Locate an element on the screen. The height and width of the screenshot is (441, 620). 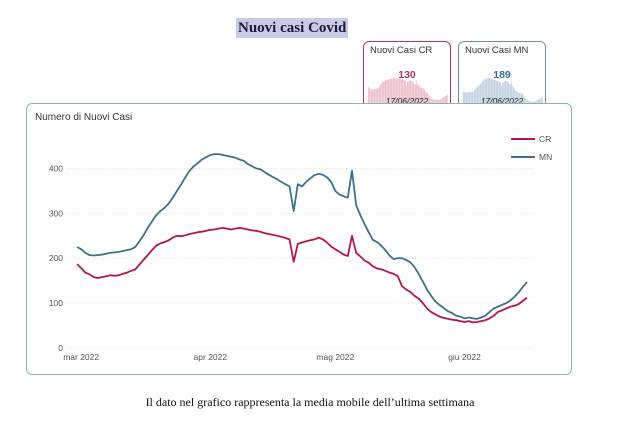
y-tick-label: 100 is located at coordinates (56, 303).